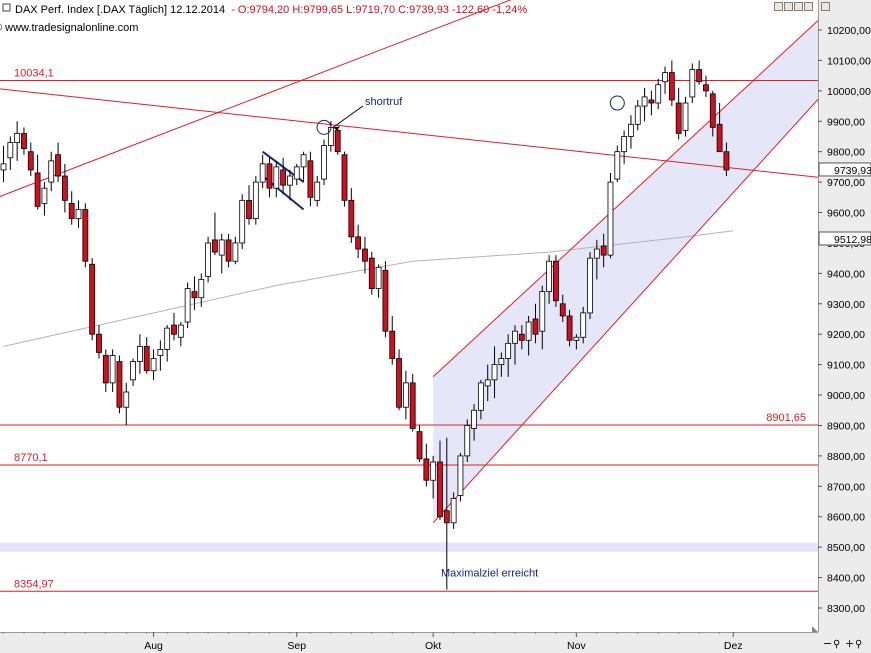  I want to click on plus-zoom-icon: +, so click(849, 643).